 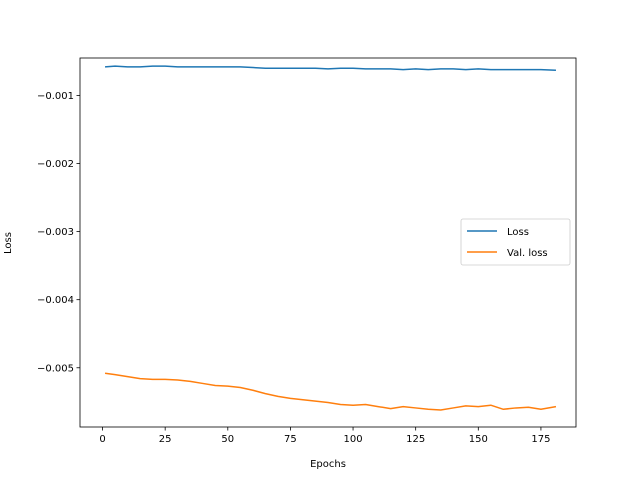 I want to click on x-axis-label: Epochs, so click(x=328, y=464).